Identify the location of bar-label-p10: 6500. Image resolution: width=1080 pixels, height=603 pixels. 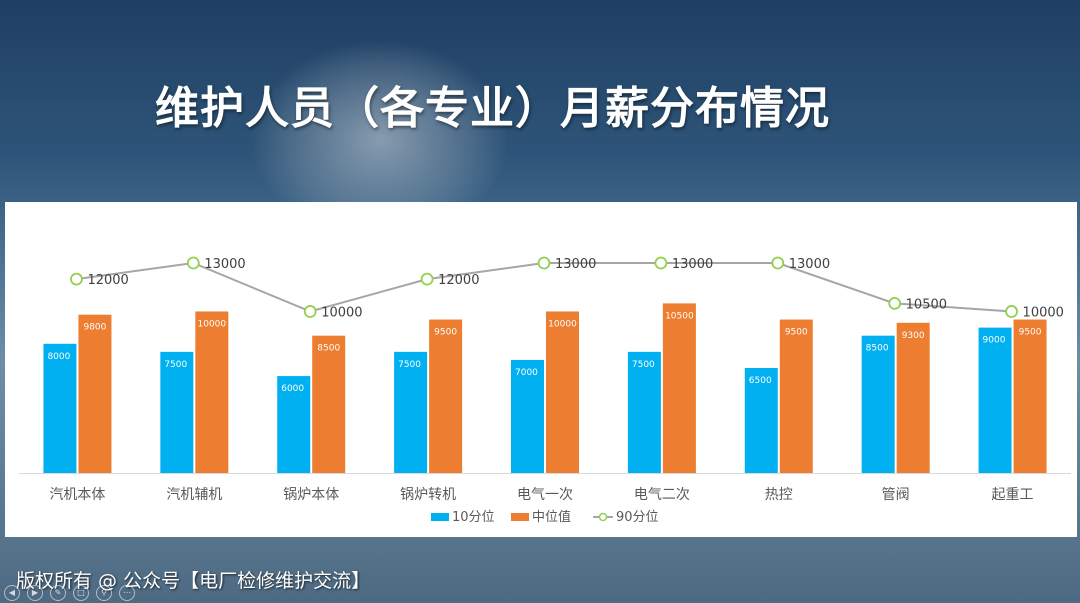
(760, 381).